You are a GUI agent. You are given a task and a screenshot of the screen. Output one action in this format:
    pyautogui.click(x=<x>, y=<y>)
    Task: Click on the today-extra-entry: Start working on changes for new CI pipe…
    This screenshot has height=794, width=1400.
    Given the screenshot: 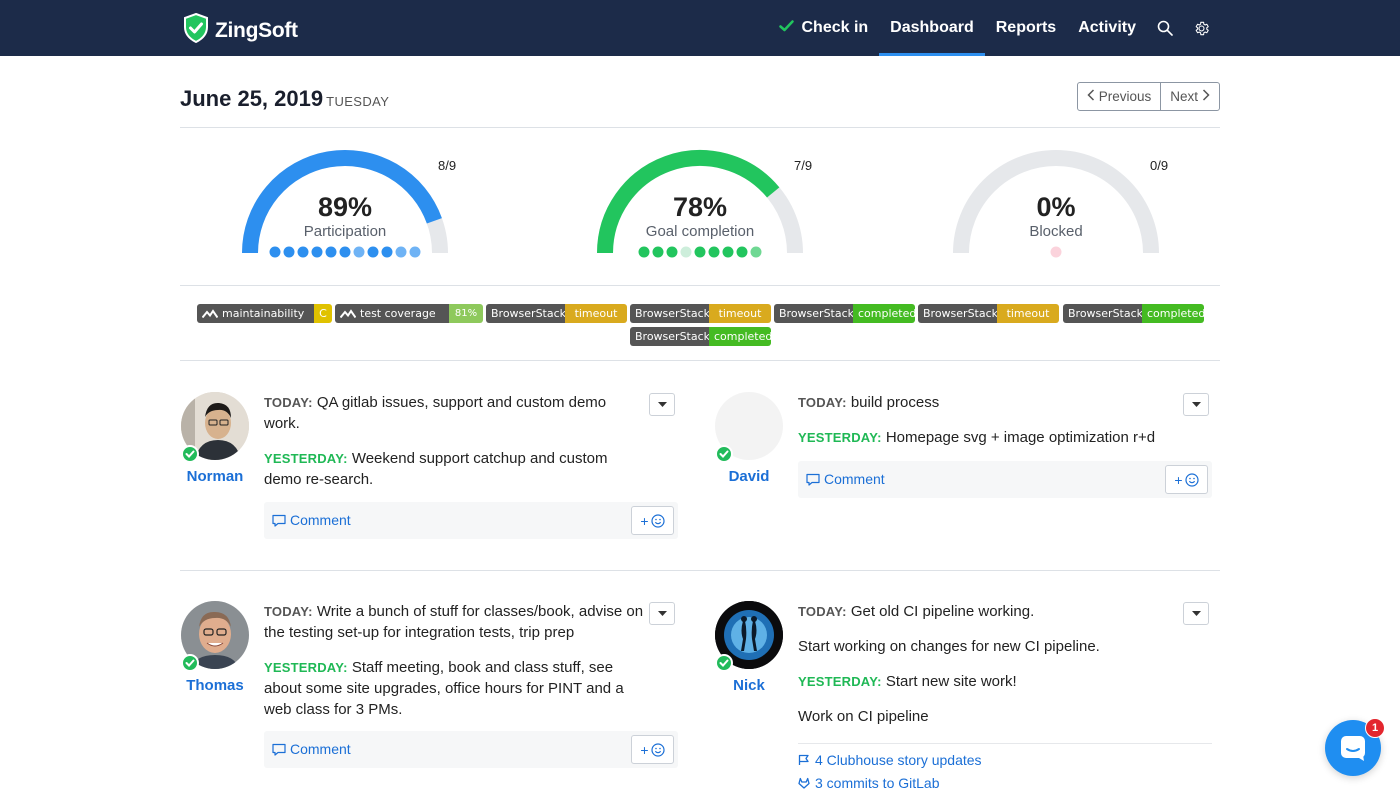 What is the action you would take?
    pyautogui.click(x=949, y=646)
    